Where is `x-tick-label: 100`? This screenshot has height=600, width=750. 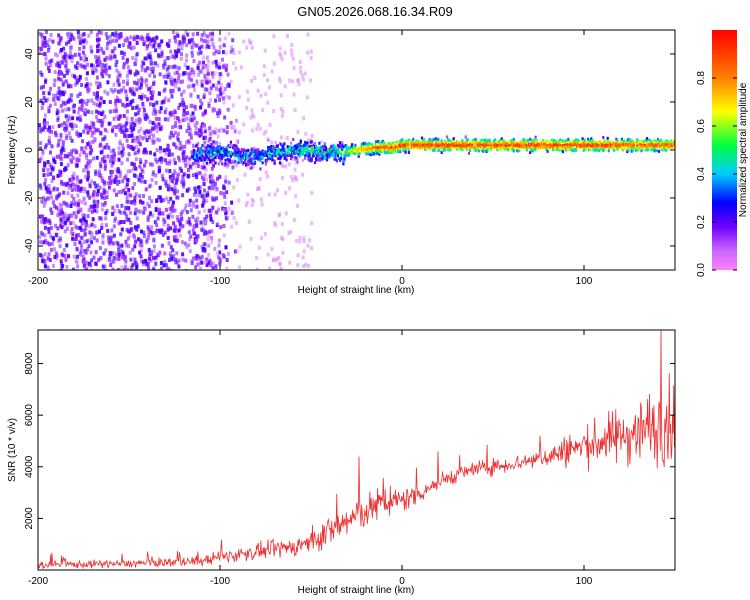 x-tick-label: 100 is located at coordinates (584, 581).